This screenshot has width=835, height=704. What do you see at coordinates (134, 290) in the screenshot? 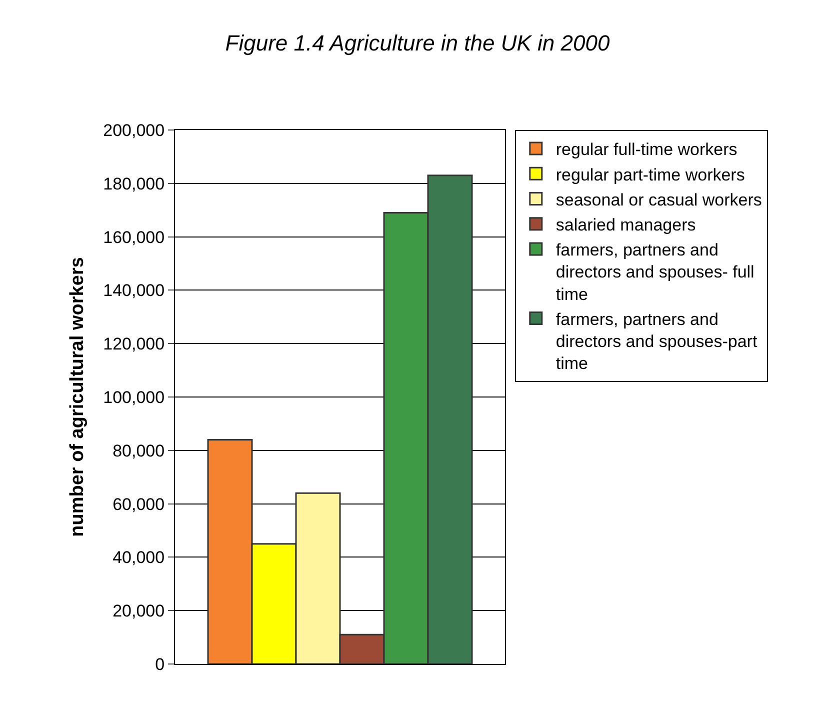
I see `y-tick-label: 140,000` at bounding box center [134, 290].